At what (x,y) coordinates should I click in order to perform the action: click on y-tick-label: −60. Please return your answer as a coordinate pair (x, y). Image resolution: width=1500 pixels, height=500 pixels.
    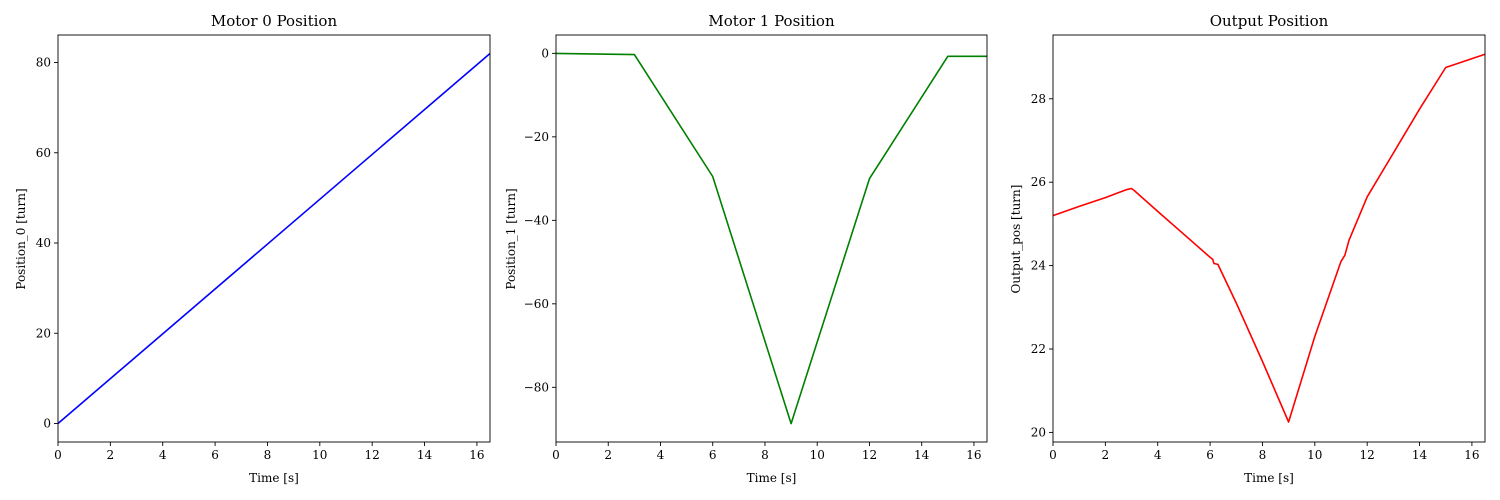
    Looking at the image, I should click on (536, 304).